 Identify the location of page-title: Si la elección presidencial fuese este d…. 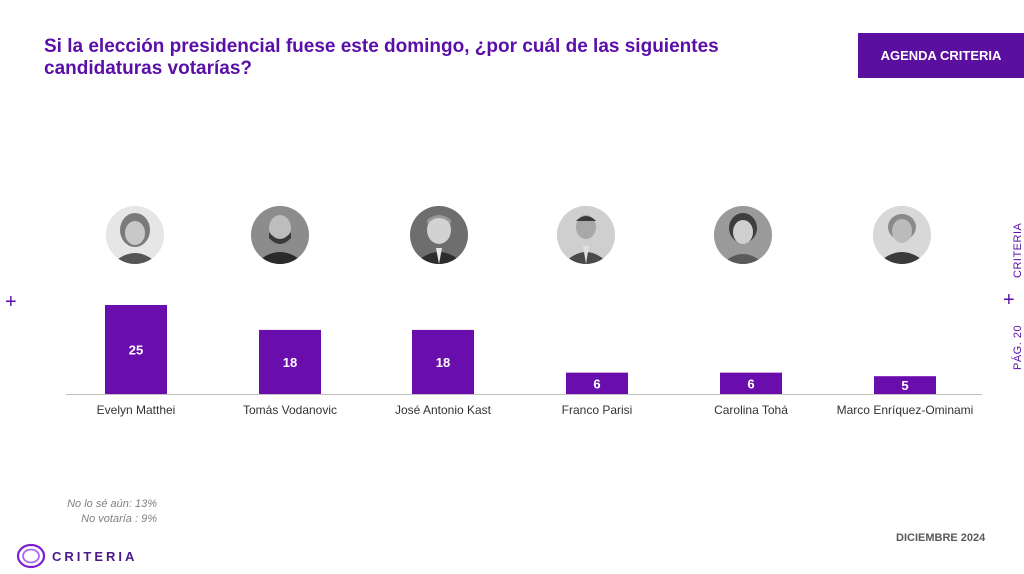
(424, 58).